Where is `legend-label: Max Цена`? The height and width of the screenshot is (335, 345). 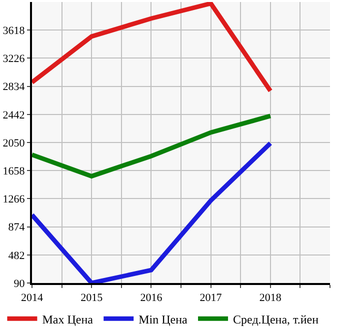
legend-label: Max Цена is located at coordinates (68, 319).